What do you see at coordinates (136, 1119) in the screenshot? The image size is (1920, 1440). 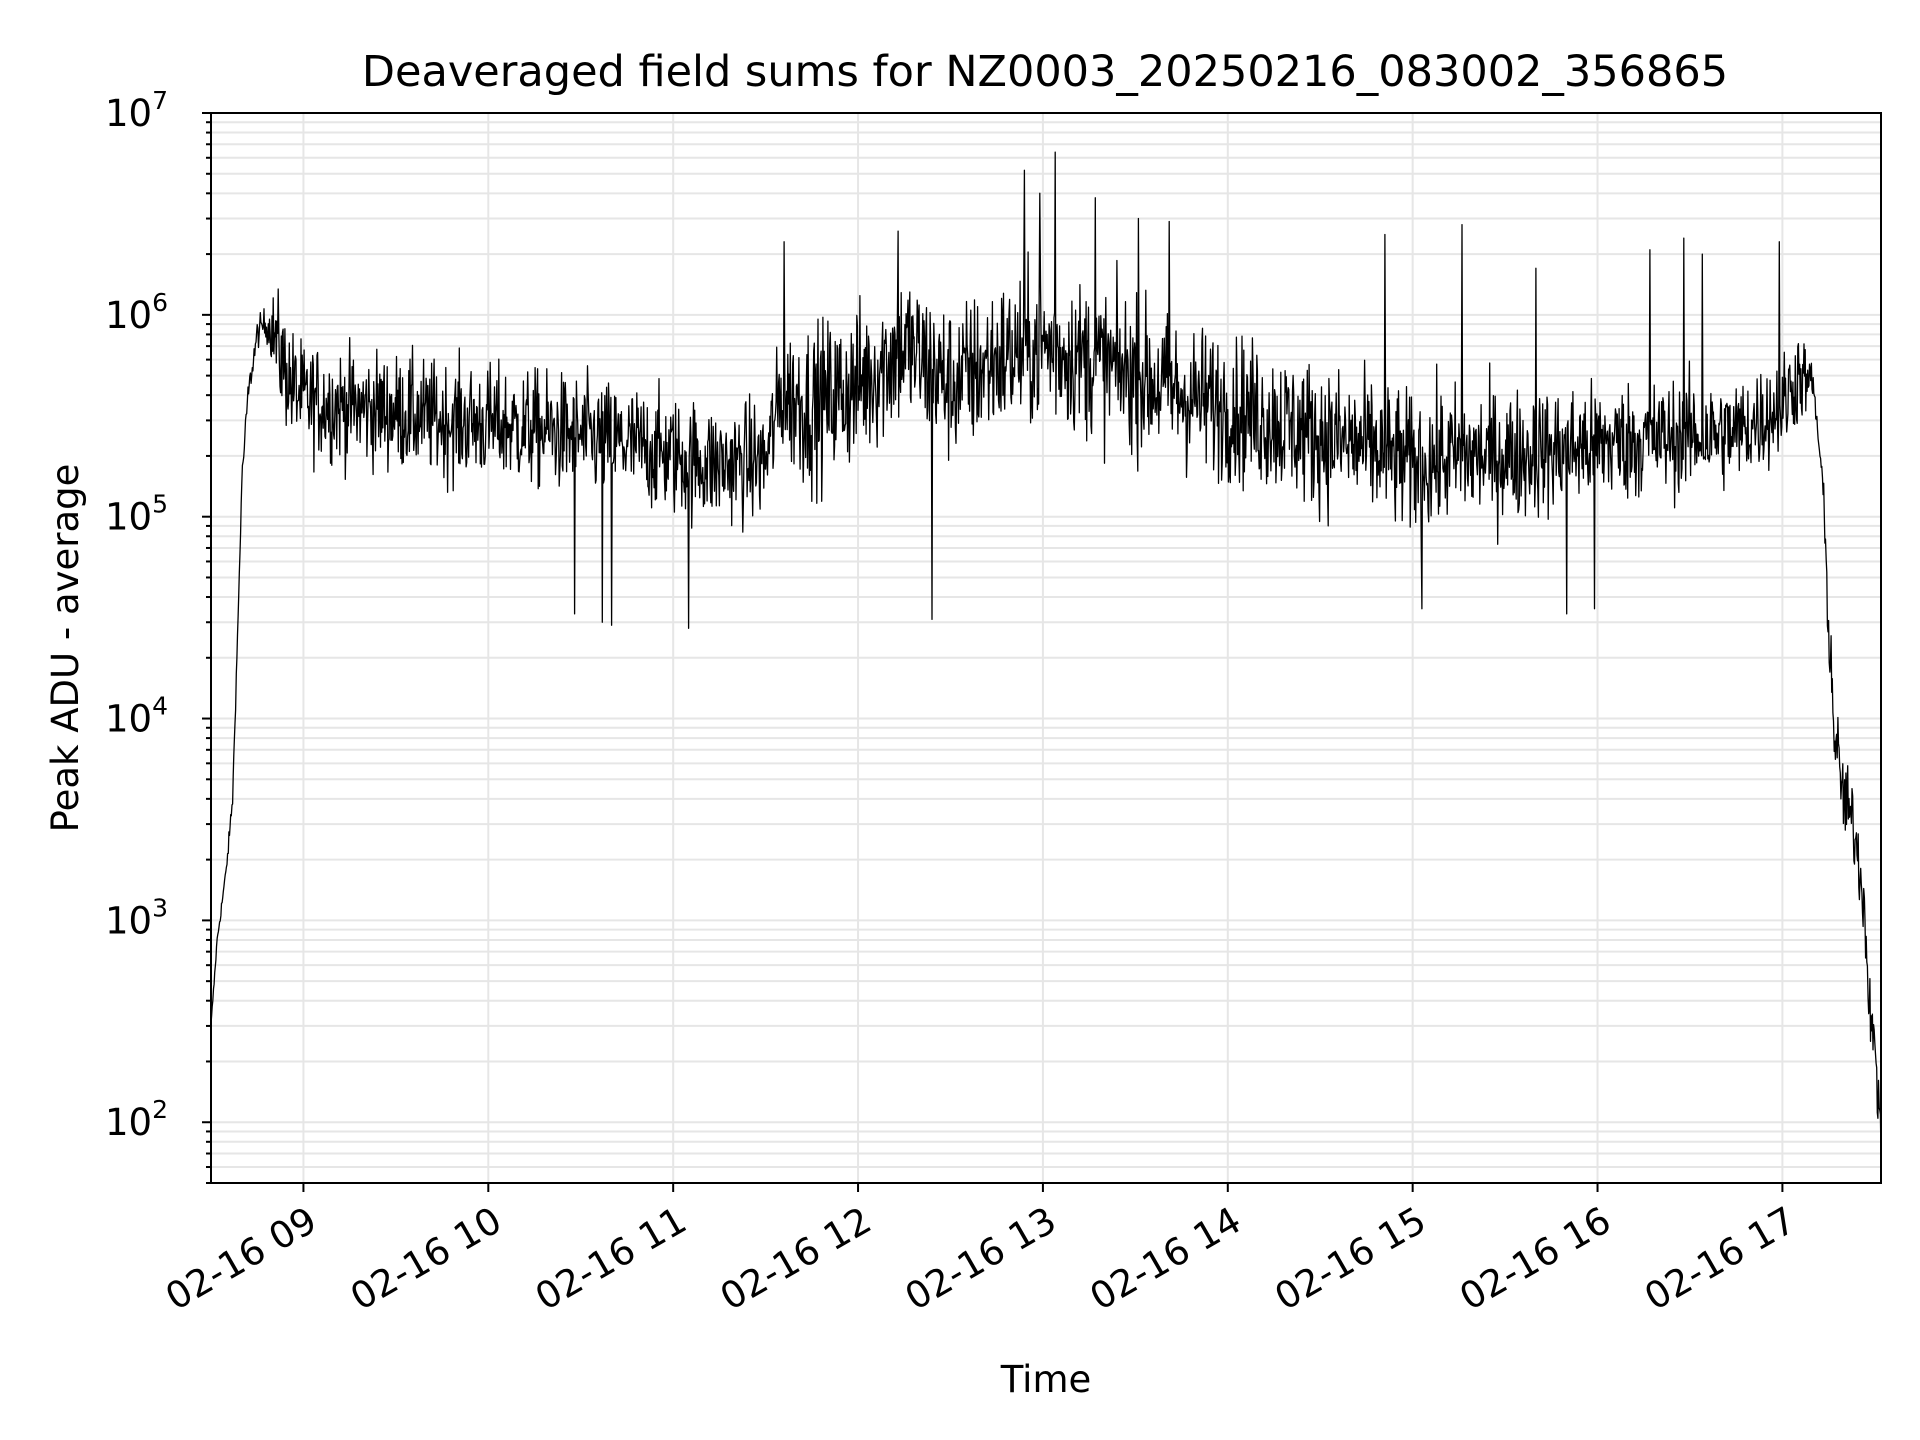 I see `y-tick-label: 10²` at bounding box center [136, 1119].